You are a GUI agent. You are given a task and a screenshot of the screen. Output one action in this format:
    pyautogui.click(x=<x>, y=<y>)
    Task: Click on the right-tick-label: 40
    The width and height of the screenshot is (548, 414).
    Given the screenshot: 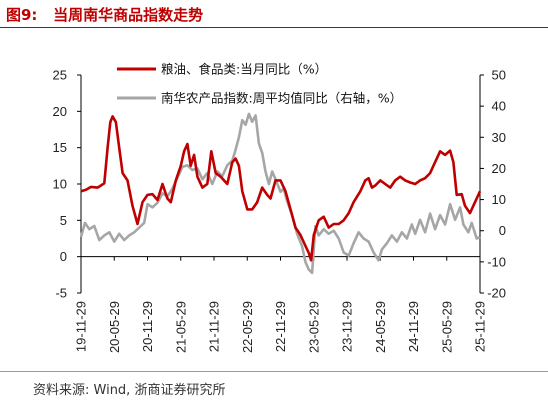 What is the action you would take?
    pyautogui.click(x=499, y=106)
    